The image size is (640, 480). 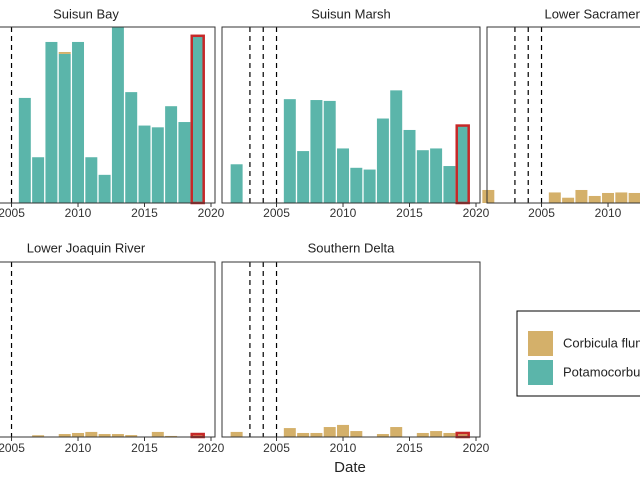 What do you see at coordinates (350, 467) in the screenshot?
I see `x-axis-label: Date` at bounding box center [350, 467].